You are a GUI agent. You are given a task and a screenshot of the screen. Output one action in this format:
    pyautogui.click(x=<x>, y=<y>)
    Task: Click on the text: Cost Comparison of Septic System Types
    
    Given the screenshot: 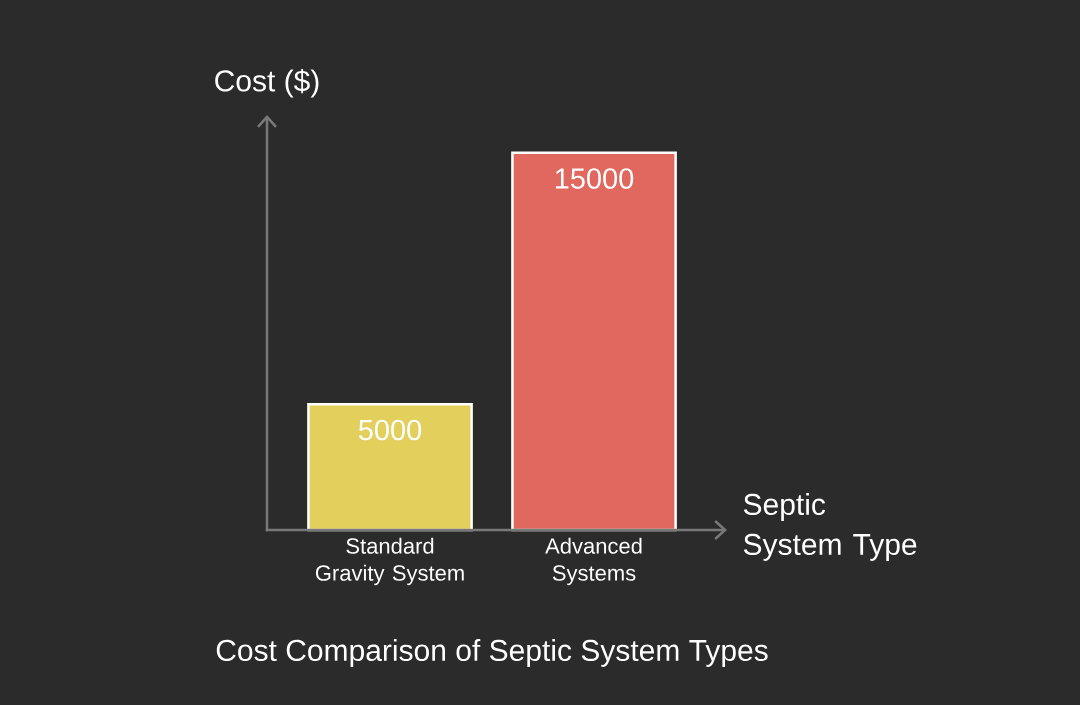 What is the action you would take?
    pyautogui.click(x=492, y=653)
    